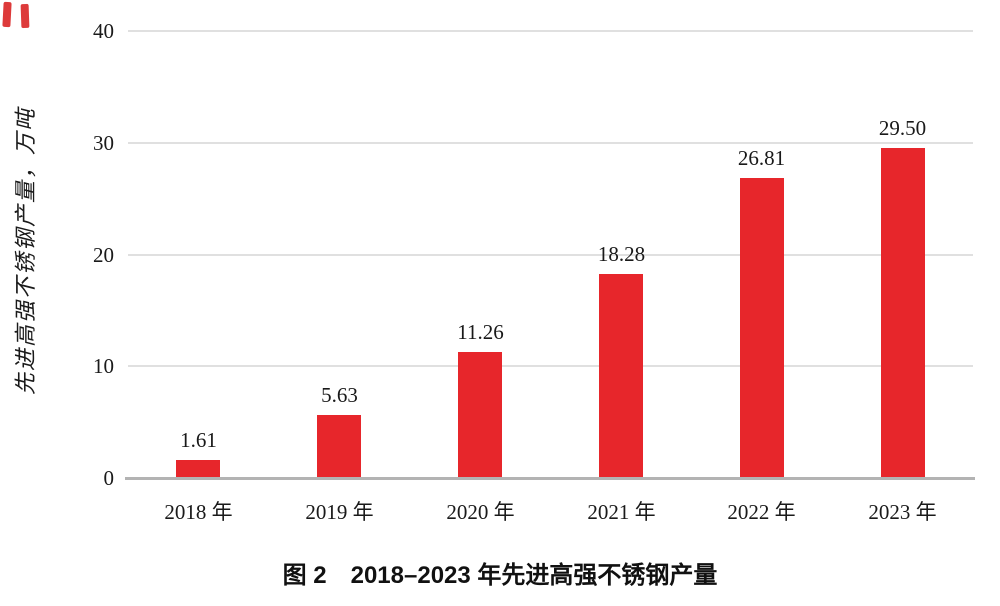  Describe the element at coordinates (500, 575) in the screenshot. I see `figure-caption: 图 2 2018–2023 年先进高强不锈钢产量` at that location.